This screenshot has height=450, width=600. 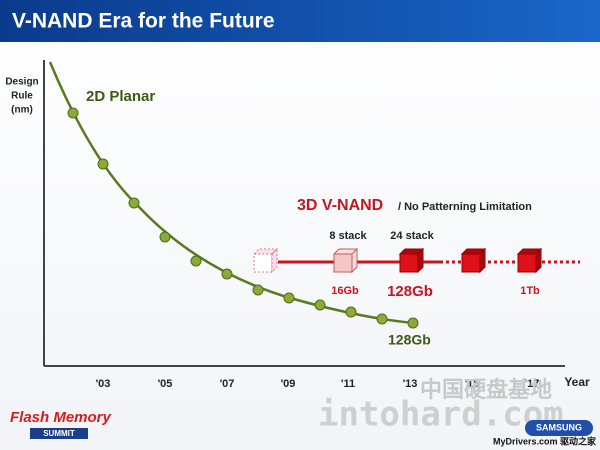 I want to click on title: V-NAND Era for the Future, so click(x=143, y=21).